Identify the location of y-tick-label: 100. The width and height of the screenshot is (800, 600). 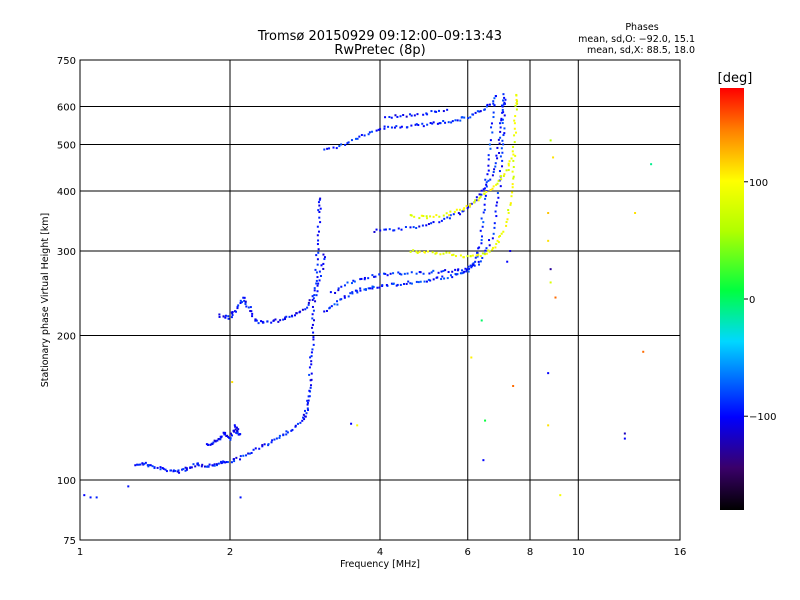
(66, 481).